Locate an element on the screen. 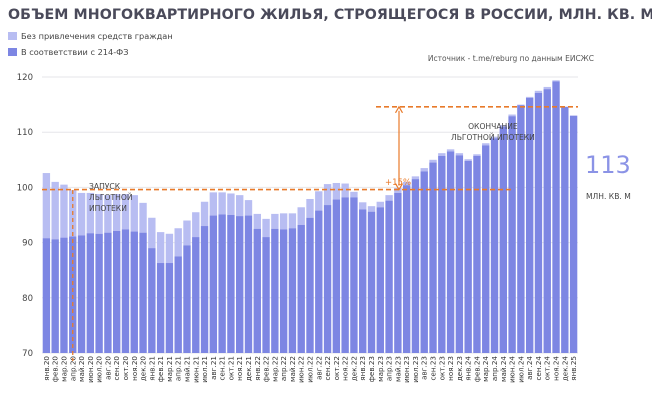 The width and height of the screenshot is (652, 400). x-tick-label: фев.22 is located at coordinates (266, 369).